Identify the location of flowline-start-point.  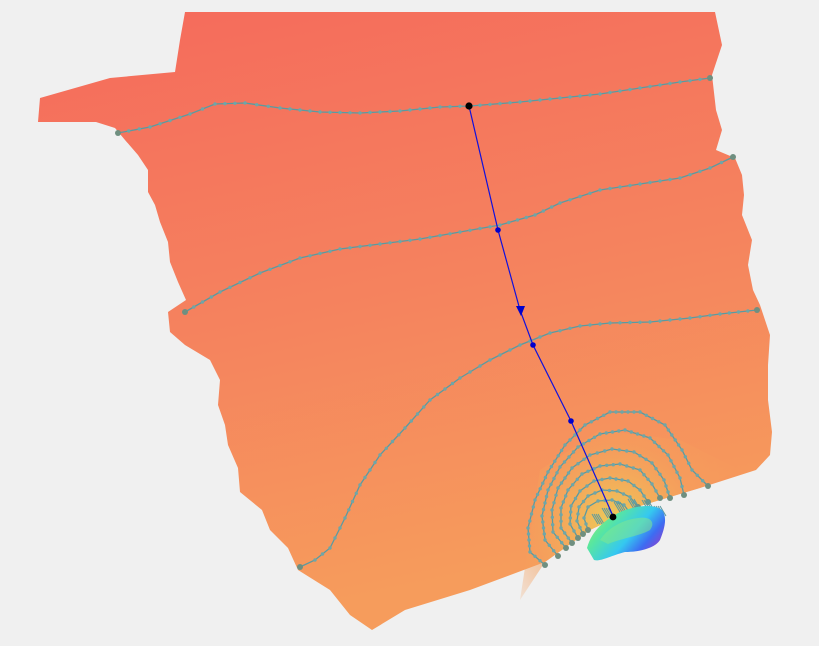
(469, 106).